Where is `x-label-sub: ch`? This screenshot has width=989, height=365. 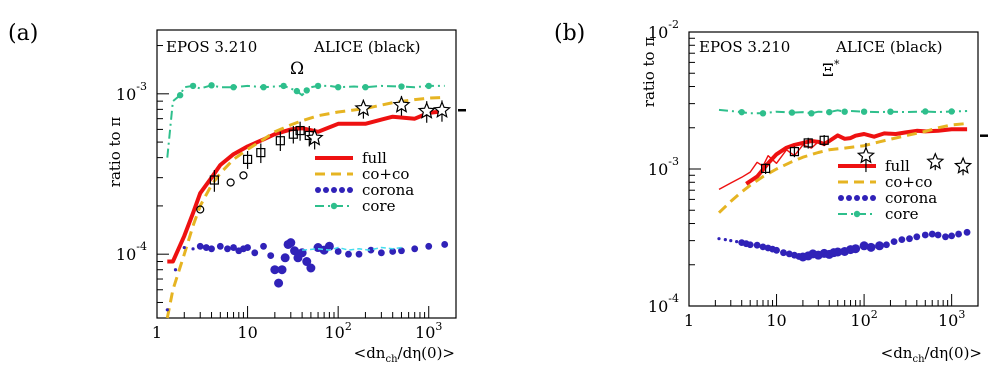 x-label-sub: ch is located at coordinates (391, 359).